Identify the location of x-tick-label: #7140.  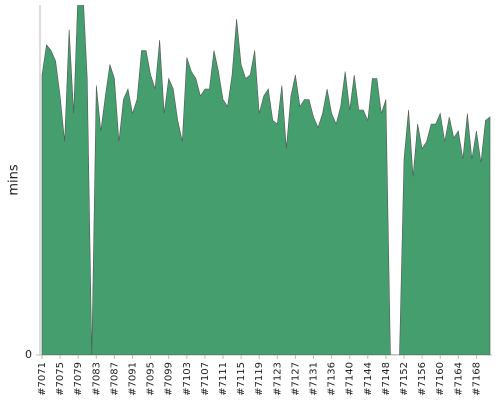
(350, 379).